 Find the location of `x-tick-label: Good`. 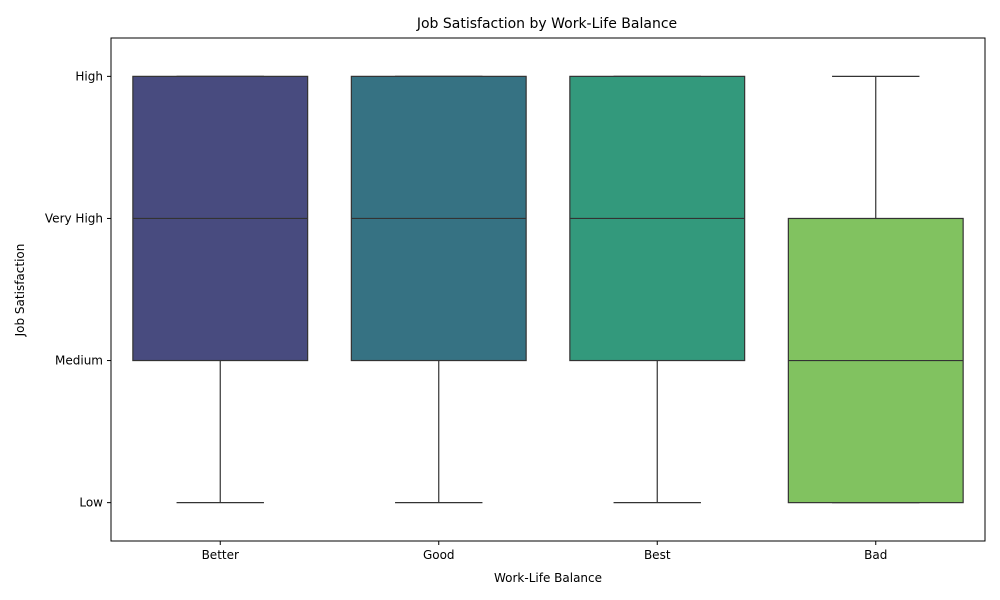

x-tick-label: Good is located at coordinates (439, 555).